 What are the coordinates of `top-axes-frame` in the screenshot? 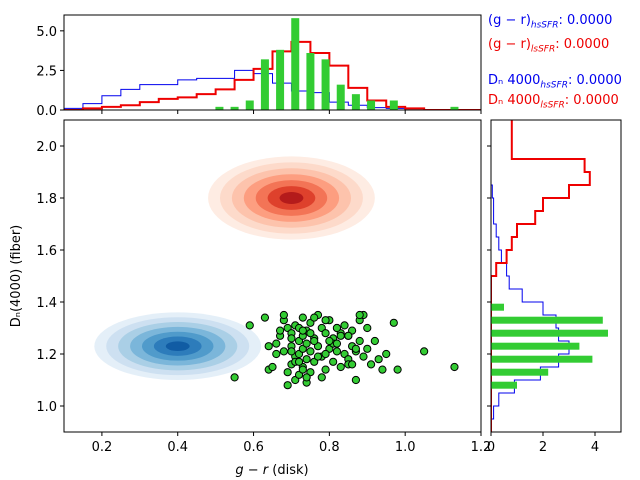 It's located at (272, 62).